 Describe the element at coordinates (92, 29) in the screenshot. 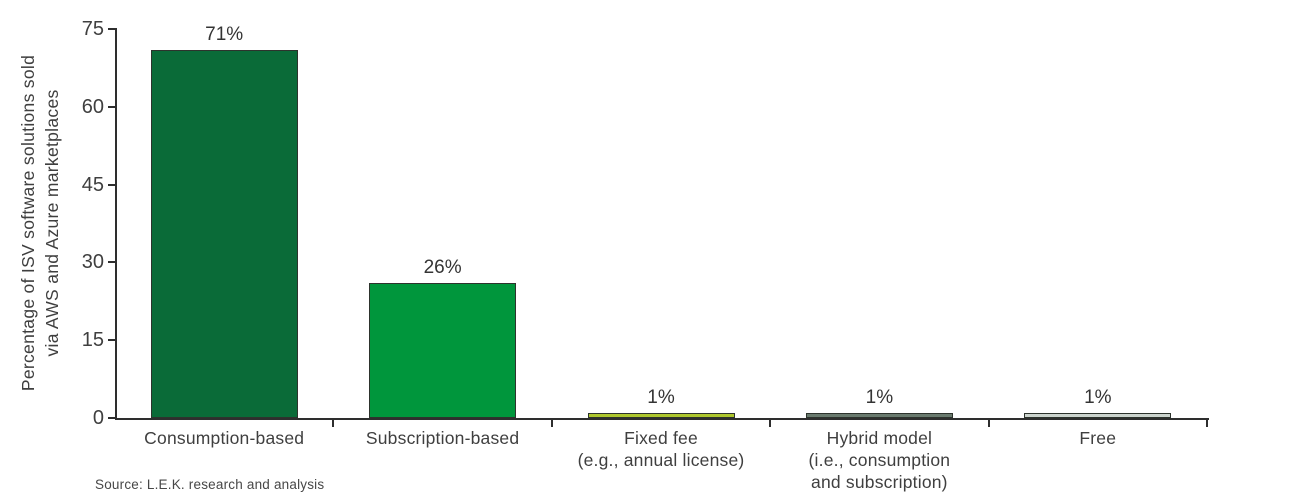

I see `y-tick-label: 75` at that location.